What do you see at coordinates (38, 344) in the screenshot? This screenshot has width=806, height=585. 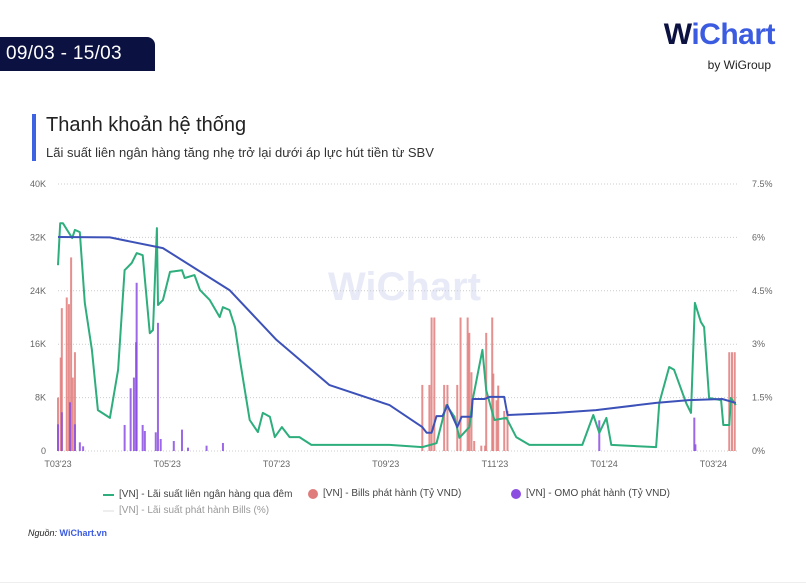 I see `y-left-tick-label: 16K` at bounding box center [38, 344].